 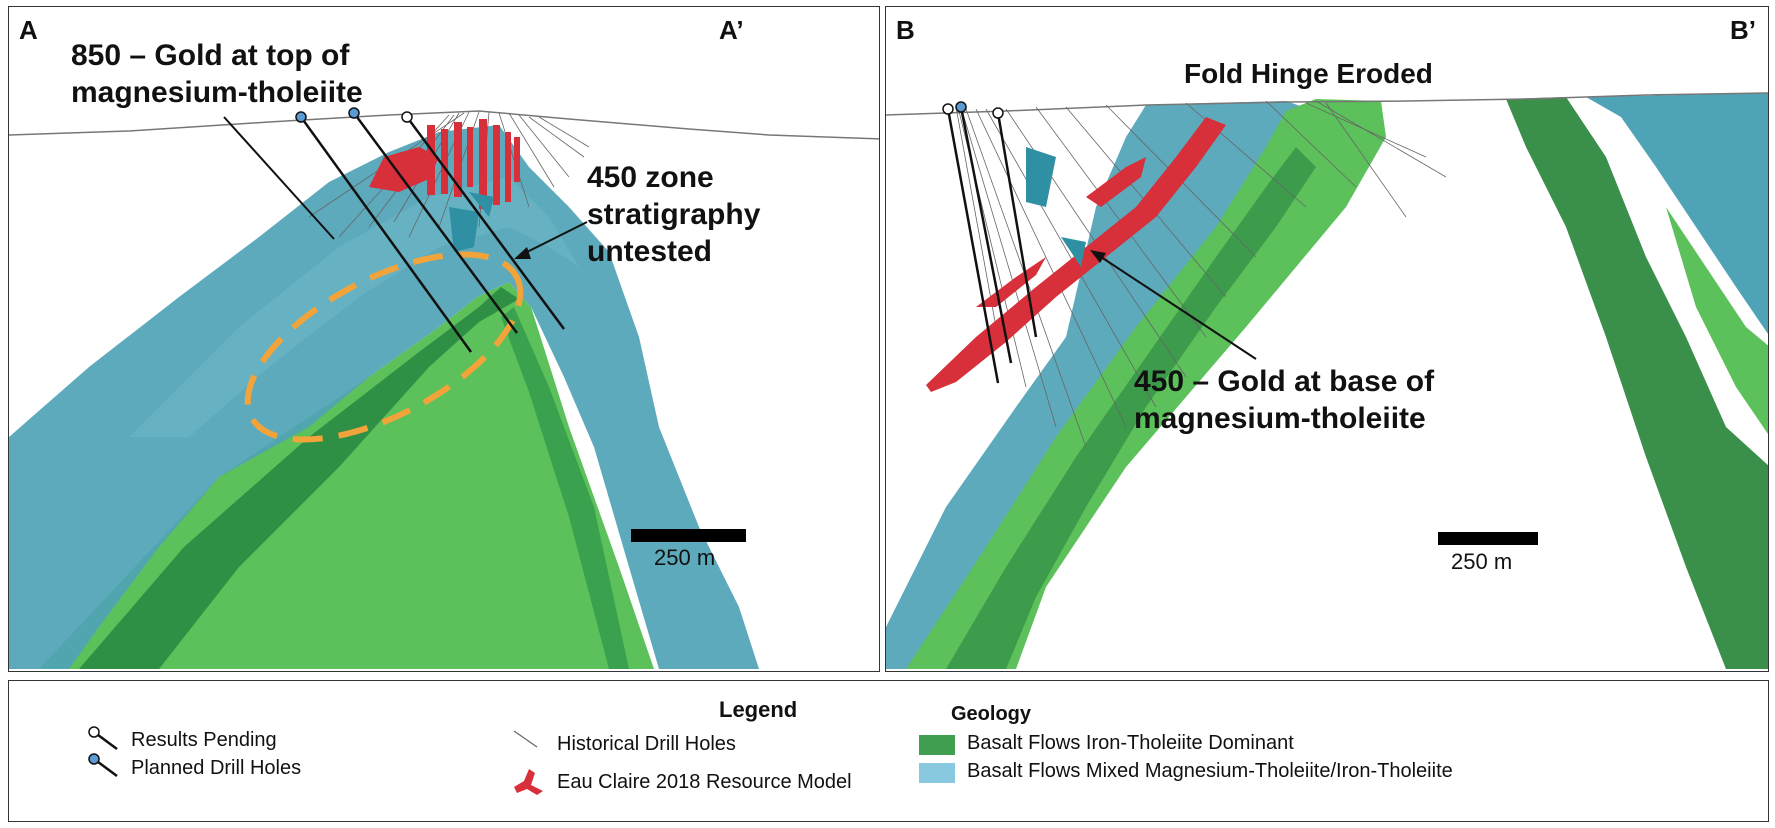 What do you see at coordinates (1280, 418) in the screenshot?
I see `annotation-450-base-line2: magnesium-tholeiite` at bounding box center [1280, 418].